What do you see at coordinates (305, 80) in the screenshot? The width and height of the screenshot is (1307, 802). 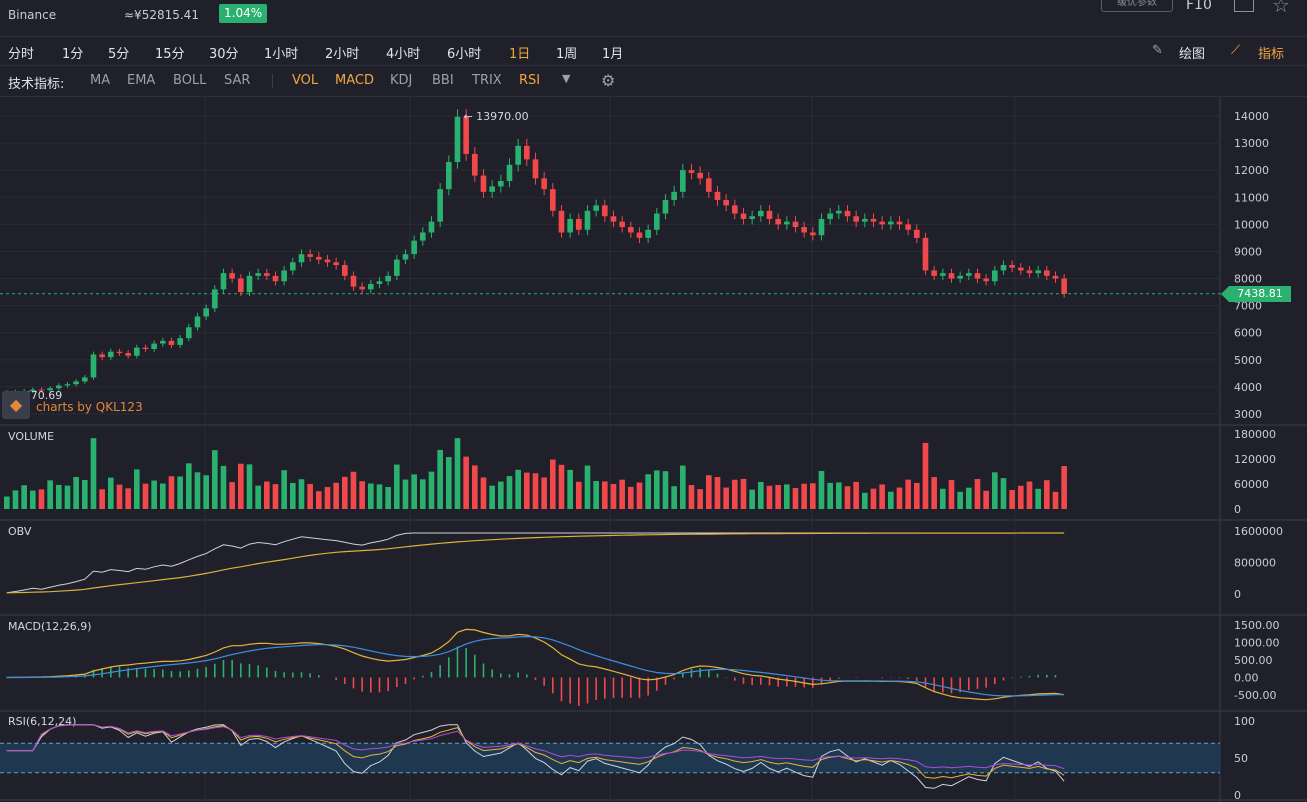 I see `indicator-vol: VOL` at bounding box center [305, 80].